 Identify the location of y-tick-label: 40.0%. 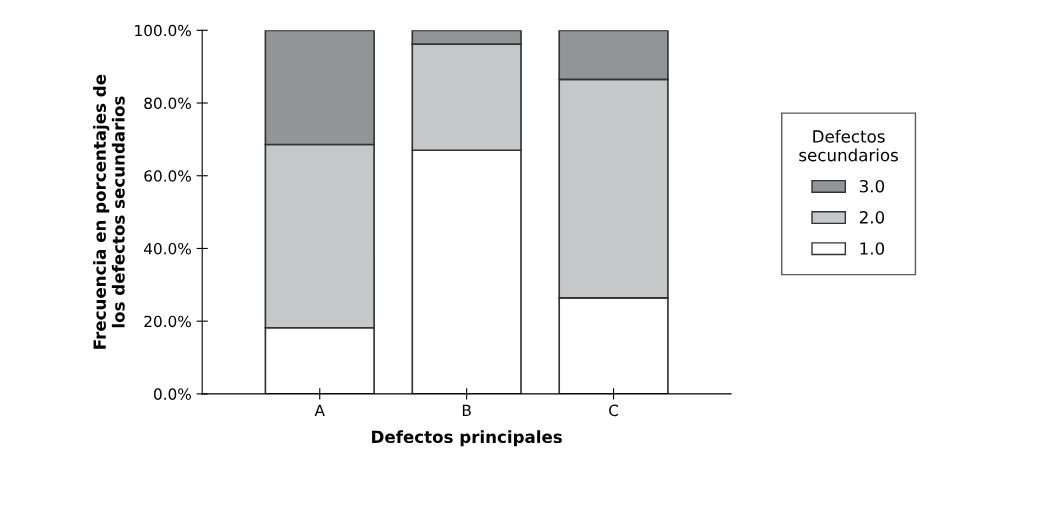
(167, 248).